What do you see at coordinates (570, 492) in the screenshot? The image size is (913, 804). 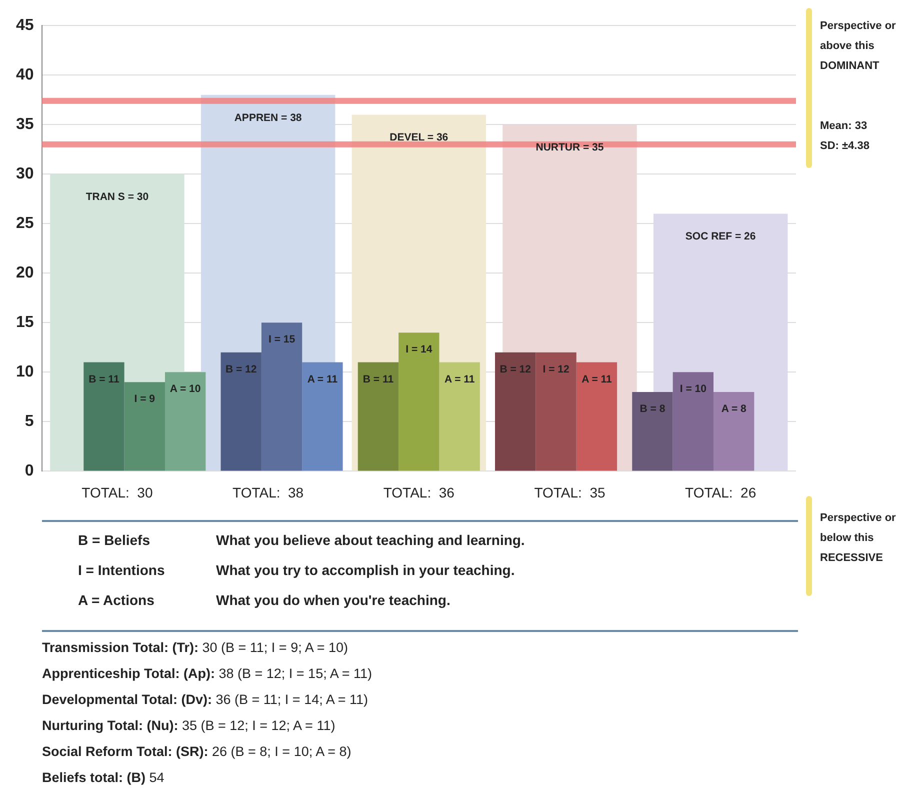 I see `x-tick-label: TOTAL: 35` at bounding box center [570, 492].